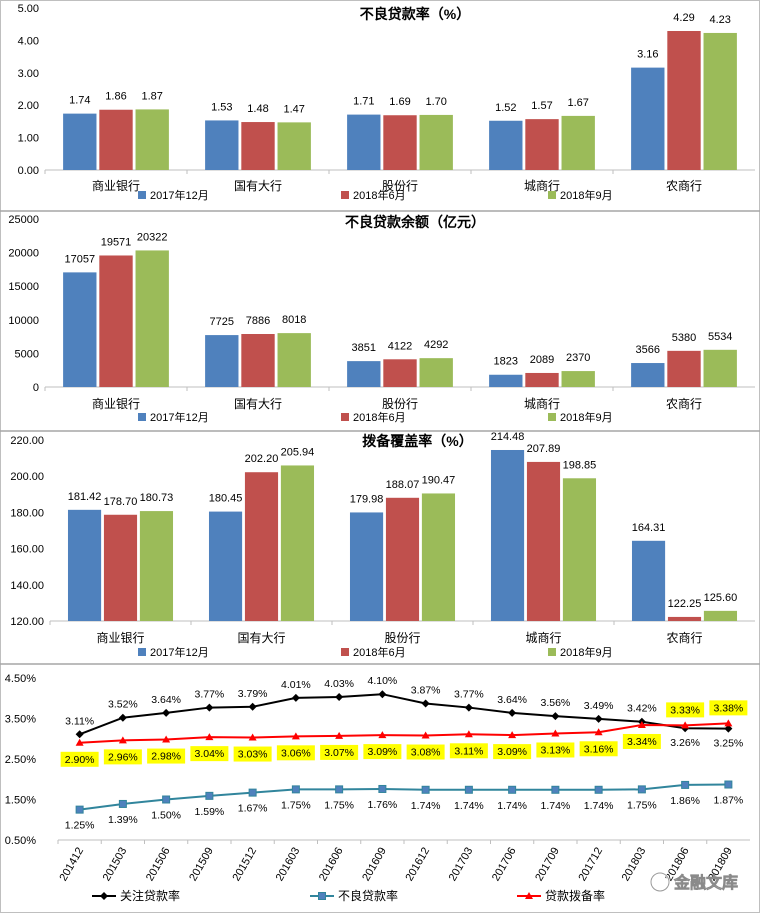 This screenshot has width=760, height=913. I want to click on data-label: 3851, so click(364, 348).